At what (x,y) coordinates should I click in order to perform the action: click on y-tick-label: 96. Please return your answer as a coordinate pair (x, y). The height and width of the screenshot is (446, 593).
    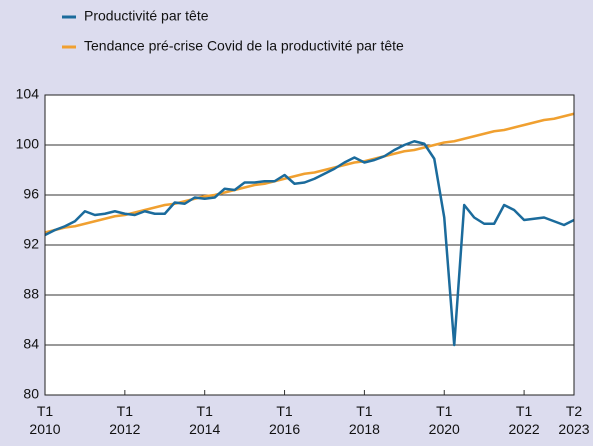
    Looking at the image, I should click on (31, 194).